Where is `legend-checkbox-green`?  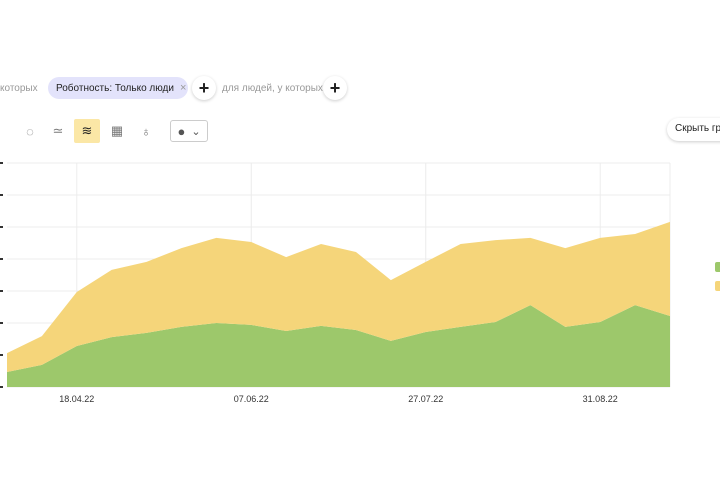 legend-checkbox-green is located at coordinates (717, 267).